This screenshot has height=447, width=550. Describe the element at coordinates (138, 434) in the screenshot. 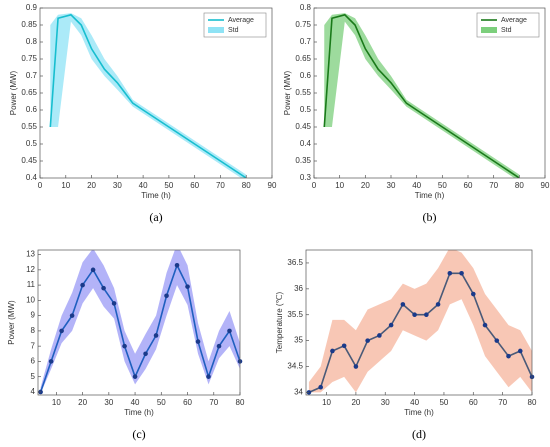

I see `panel-label: (c)` at that location.